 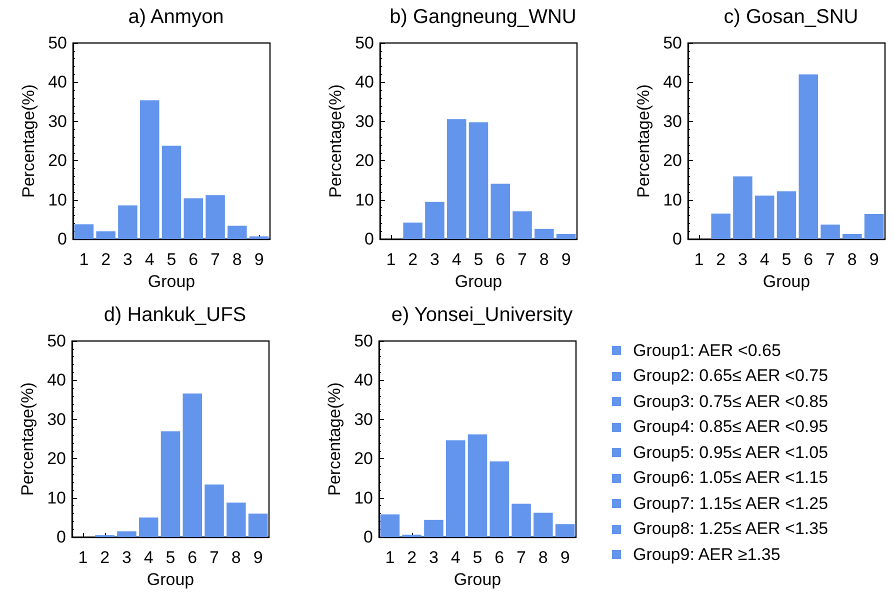 What do you see at coordinates (730, 529) in the screenshot?
I see `text: Group8: 1.25≤ AER <1.35` at bounding box center [730, 529].